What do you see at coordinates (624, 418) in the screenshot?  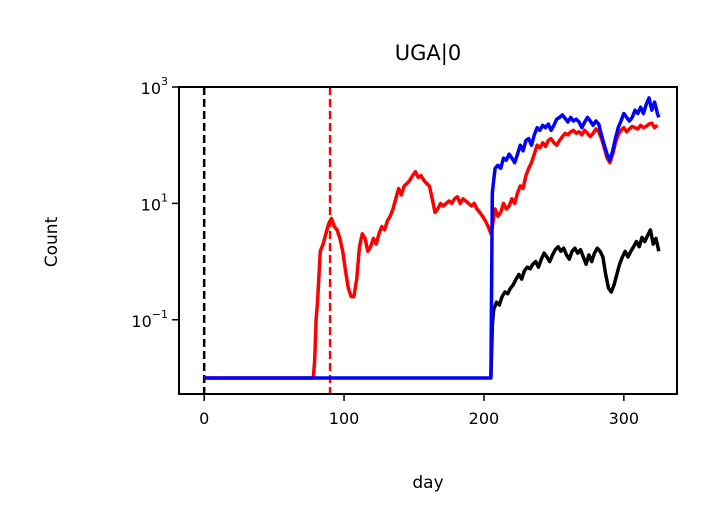 I see `x-tick-label: 300` at bounding box center [624, 418].